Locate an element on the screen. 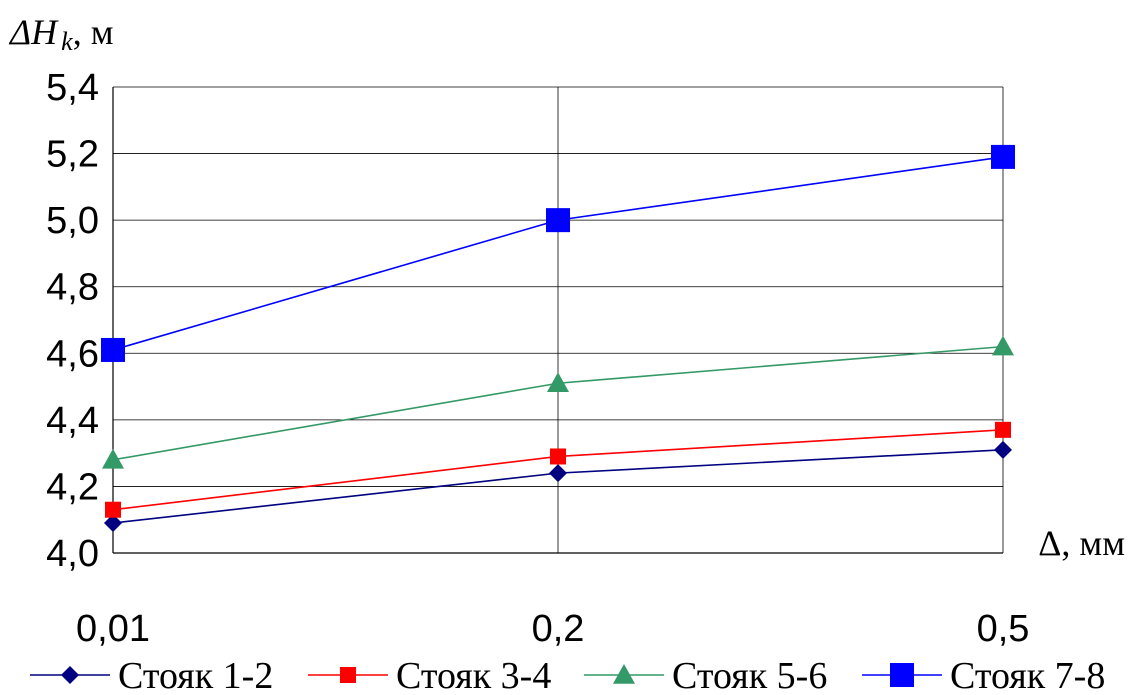 Image resolution: width=1130 pixels, height=695 pixels. y-axis-title: ΔH k, м is located at coordinates (60, 34).